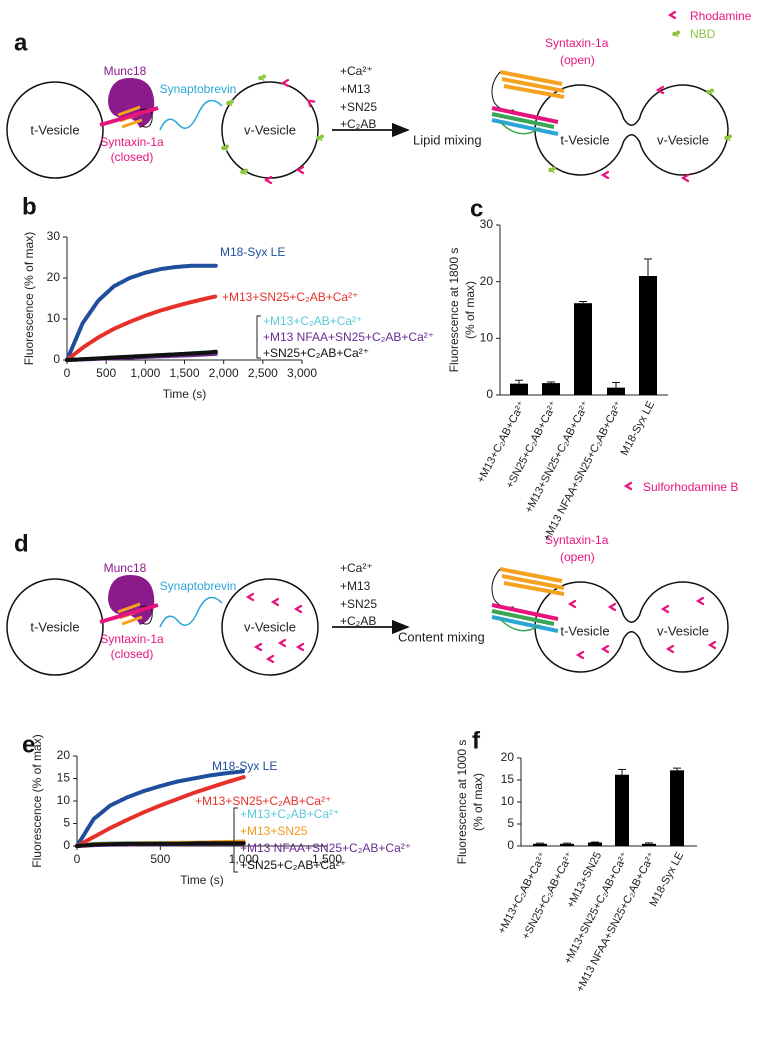 This screenshot has width=761, height=1050. I want to click on x-tick-label: 1,500, so click(327, 859).